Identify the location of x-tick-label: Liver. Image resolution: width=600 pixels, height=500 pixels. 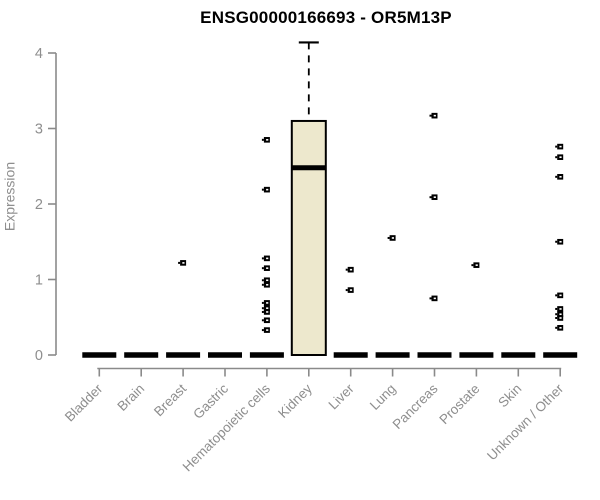
(342, 397).